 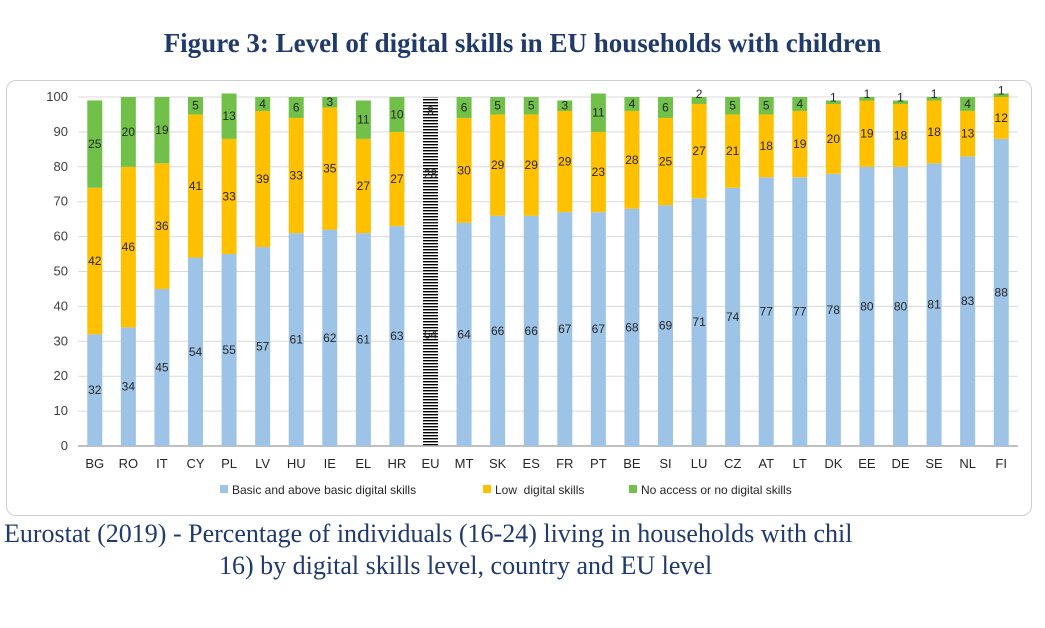 I want to click on data-label: 12, so click(x=1002, y=118).